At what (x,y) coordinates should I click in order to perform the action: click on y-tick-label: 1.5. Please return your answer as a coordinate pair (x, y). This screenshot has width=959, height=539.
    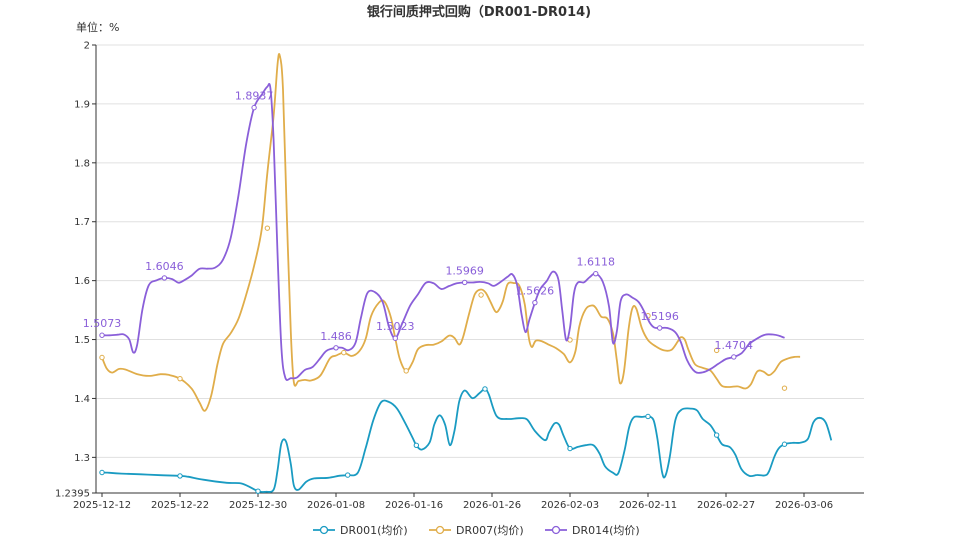
    Looking at the image, I should click on (82, 340).